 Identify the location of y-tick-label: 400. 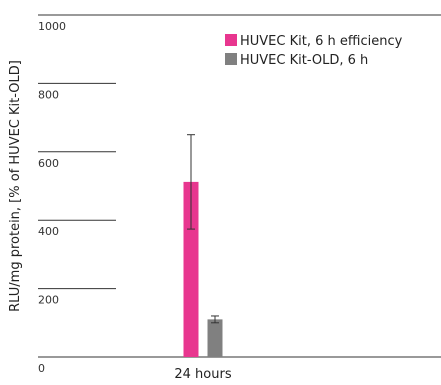
(48, 231).